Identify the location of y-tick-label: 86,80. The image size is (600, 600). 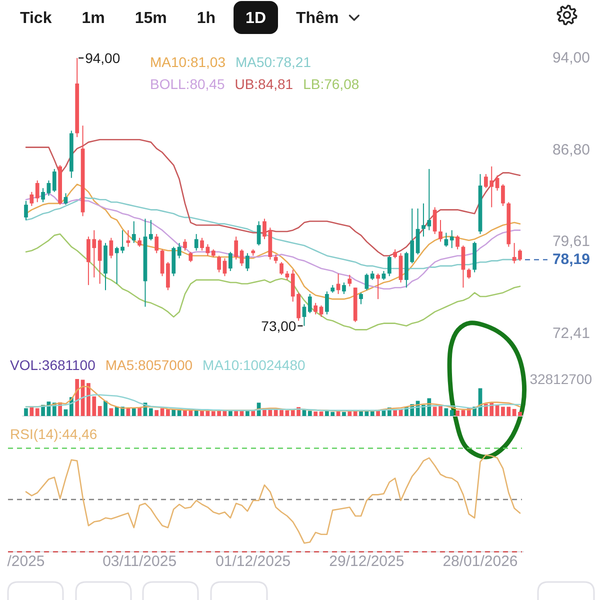
(571, 149).